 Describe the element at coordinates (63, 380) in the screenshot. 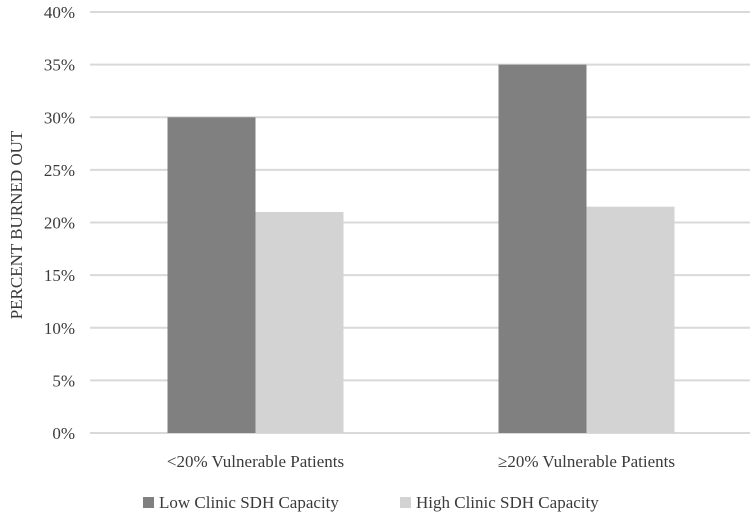

I see `y-tick-label: 5%` at that location.